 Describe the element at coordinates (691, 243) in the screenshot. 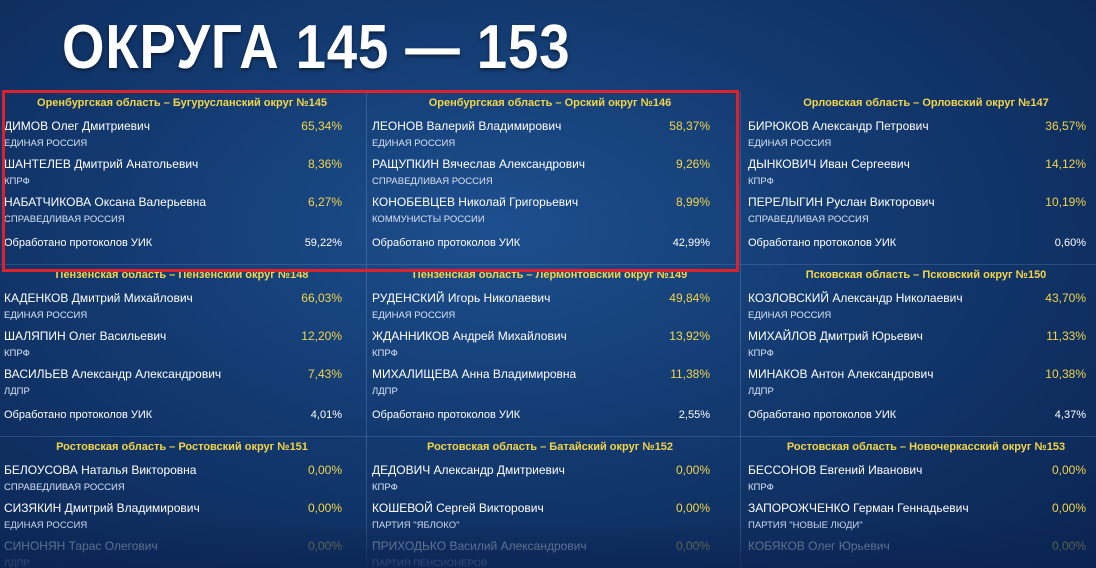

I see `processed-percent: 42,99%` at that location.